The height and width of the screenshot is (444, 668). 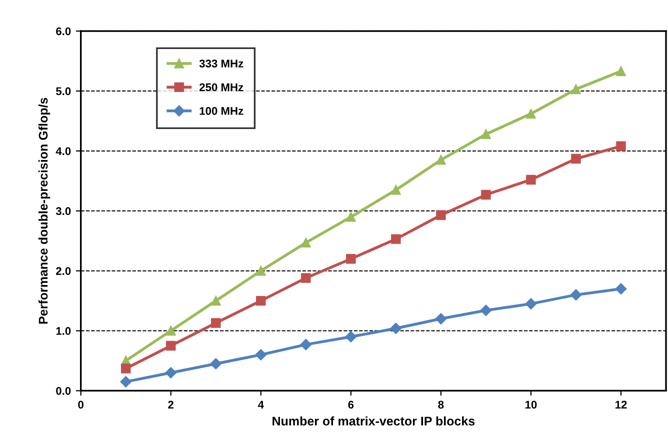 I want to click on y-tick-label: 4.0, so click(x=63, y=151).